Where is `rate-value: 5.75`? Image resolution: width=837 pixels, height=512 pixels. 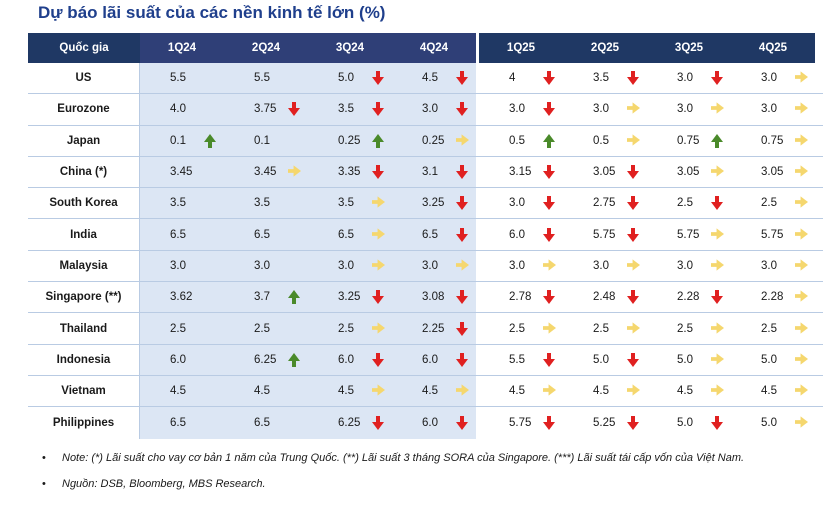 rate-value: 5.75 is located at coordinates (604, 234).